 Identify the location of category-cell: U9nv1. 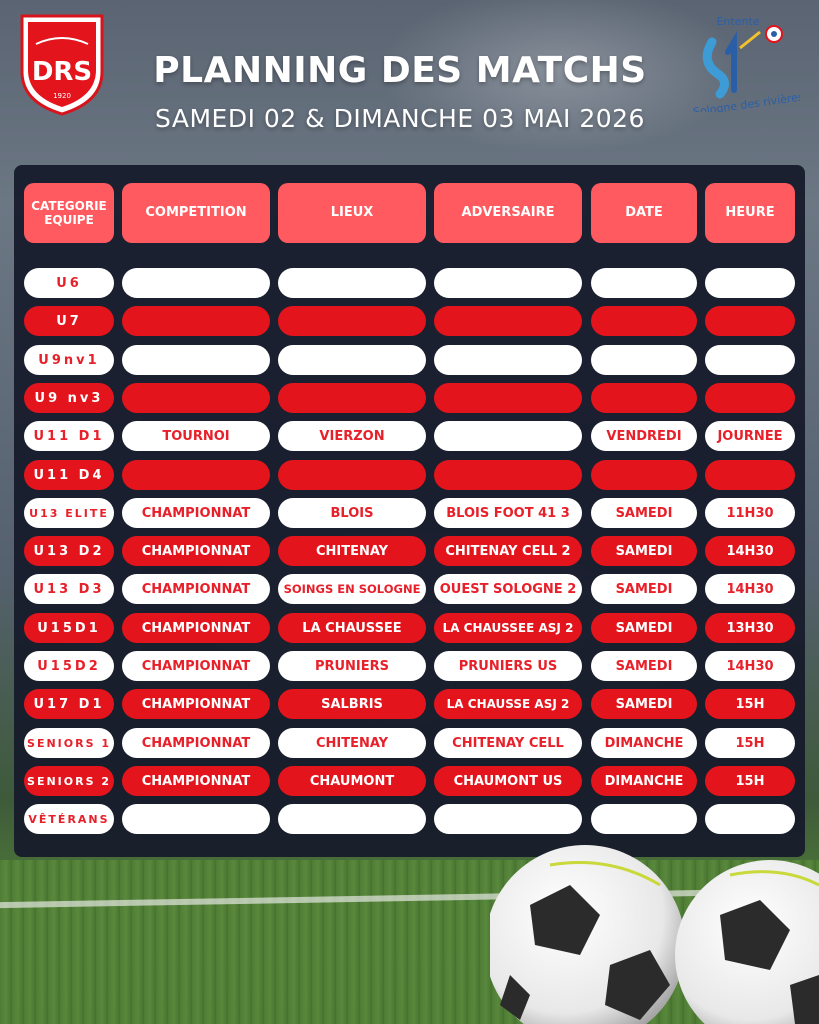
(69, 360).